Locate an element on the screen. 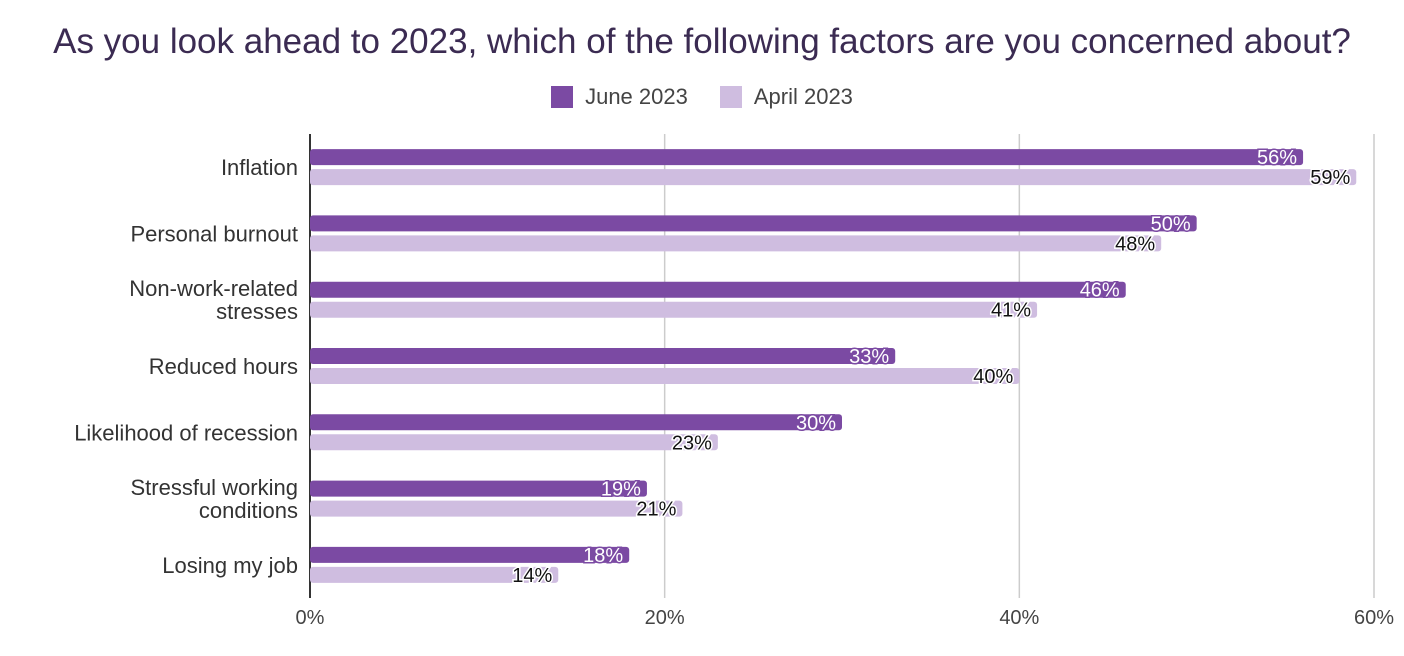  category-label: Likelihood of recession is located at coordinates (186, 432).